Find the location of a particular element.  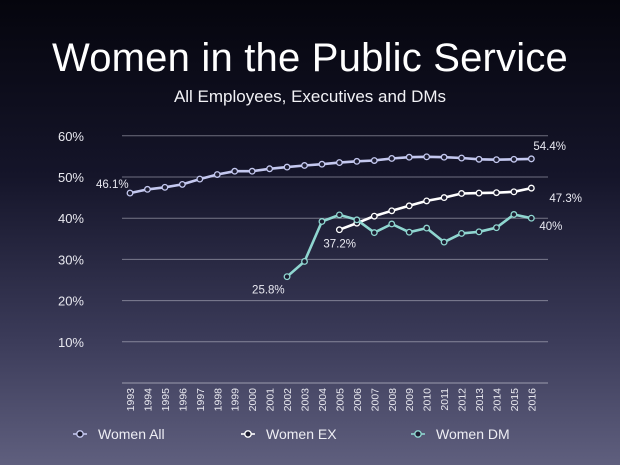

data-label: 47.3% is located at coordinates (565, 199).